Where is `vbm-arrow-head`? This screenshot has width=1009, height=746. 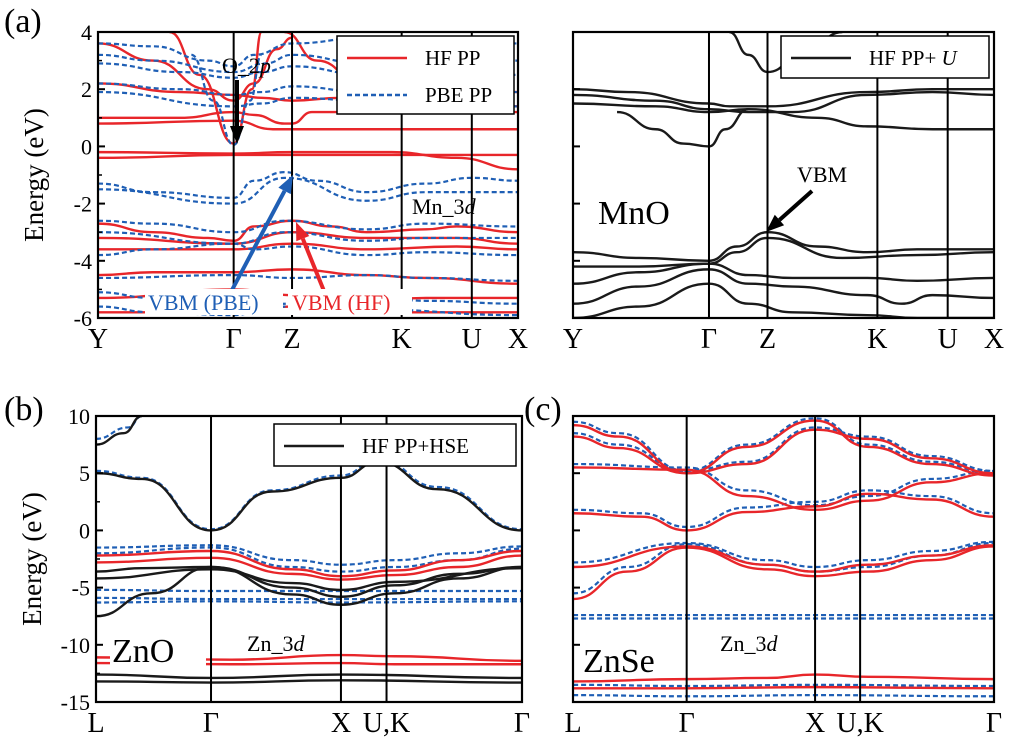
vbm-arrow-head is located at coordinates (775, 223).